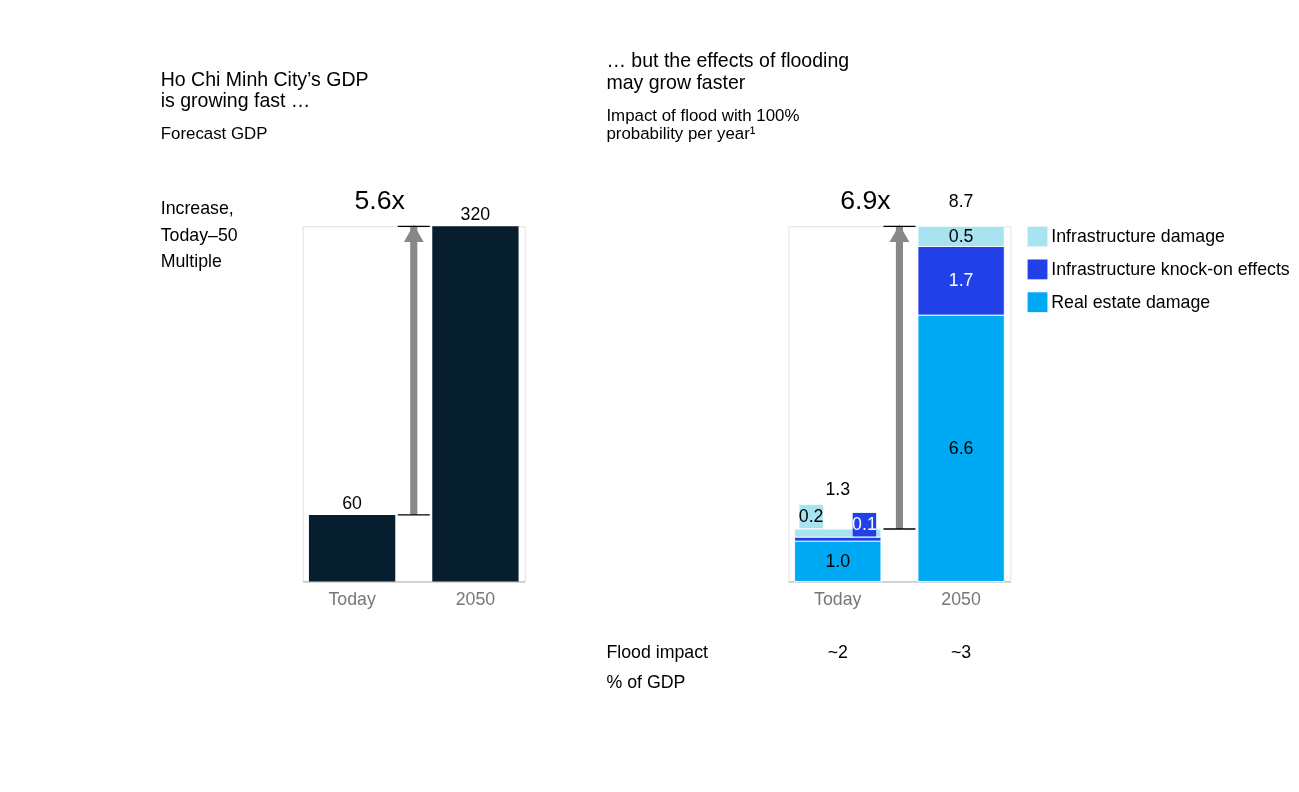  I want to click on total-label: 1.3, so click(838, 489).